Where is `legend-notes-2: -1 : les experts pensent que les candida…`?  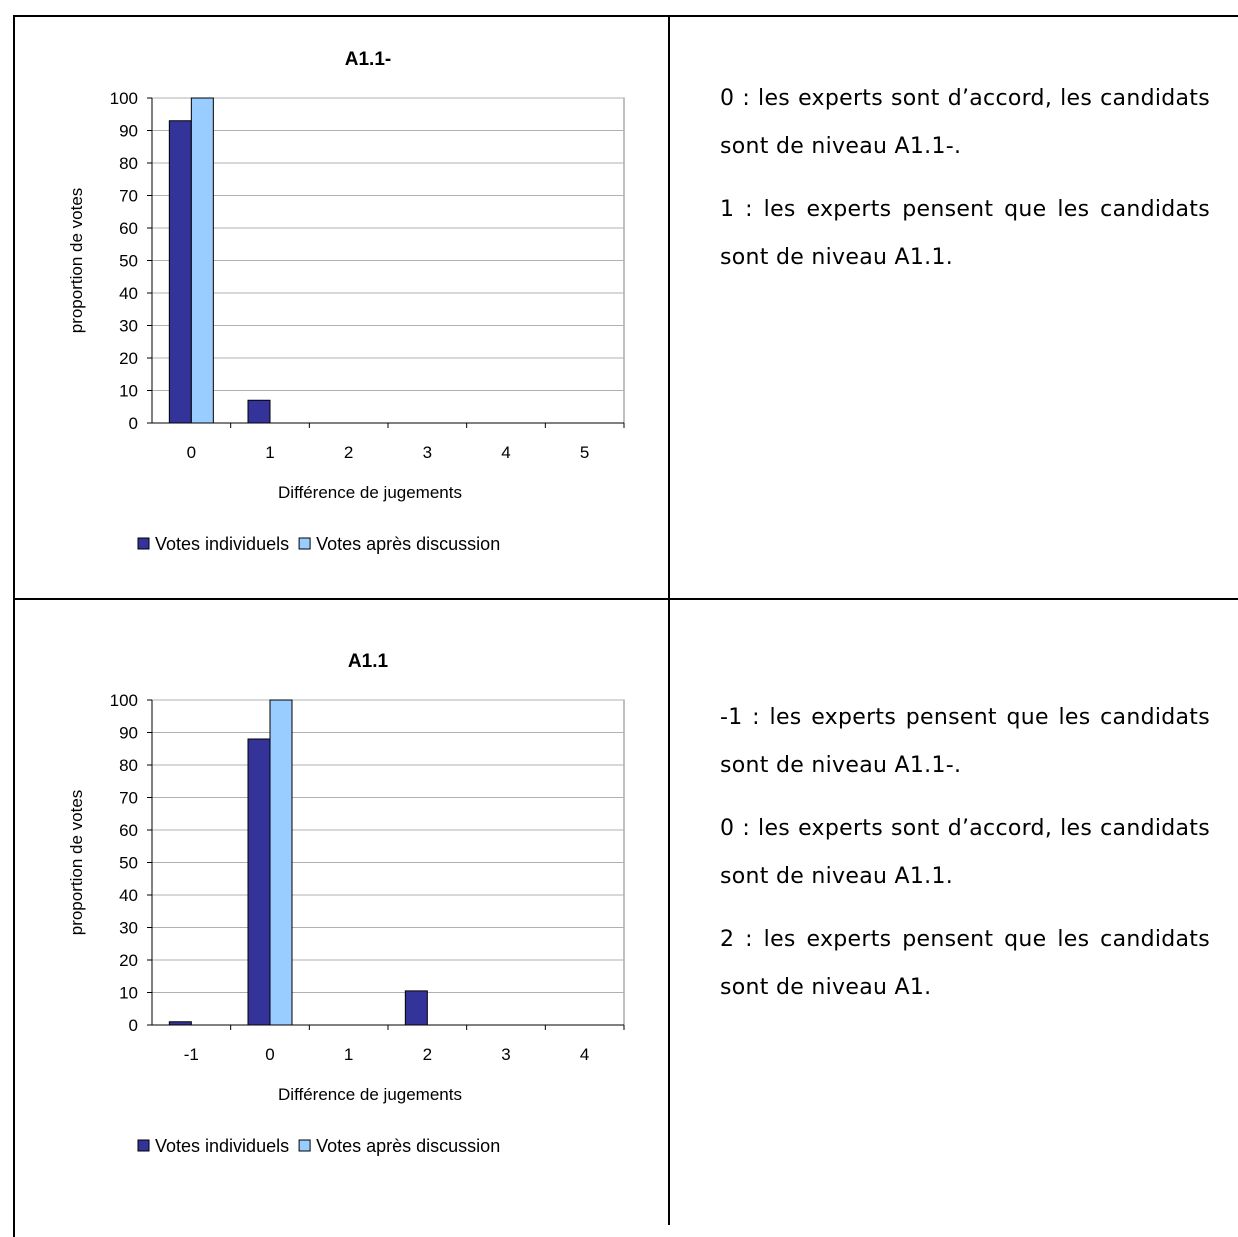
legend-notes-2: -1 : les experts pensent que les candida… is located at coordinates (965, 860).